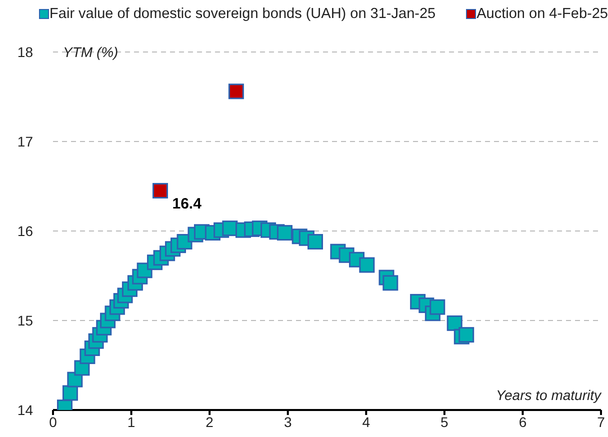 The width and height of the screenshot is (608, 437). Describe the element at coordinates (25, 141) in the screenshot. I see `y-tick-label: 17` at that location.